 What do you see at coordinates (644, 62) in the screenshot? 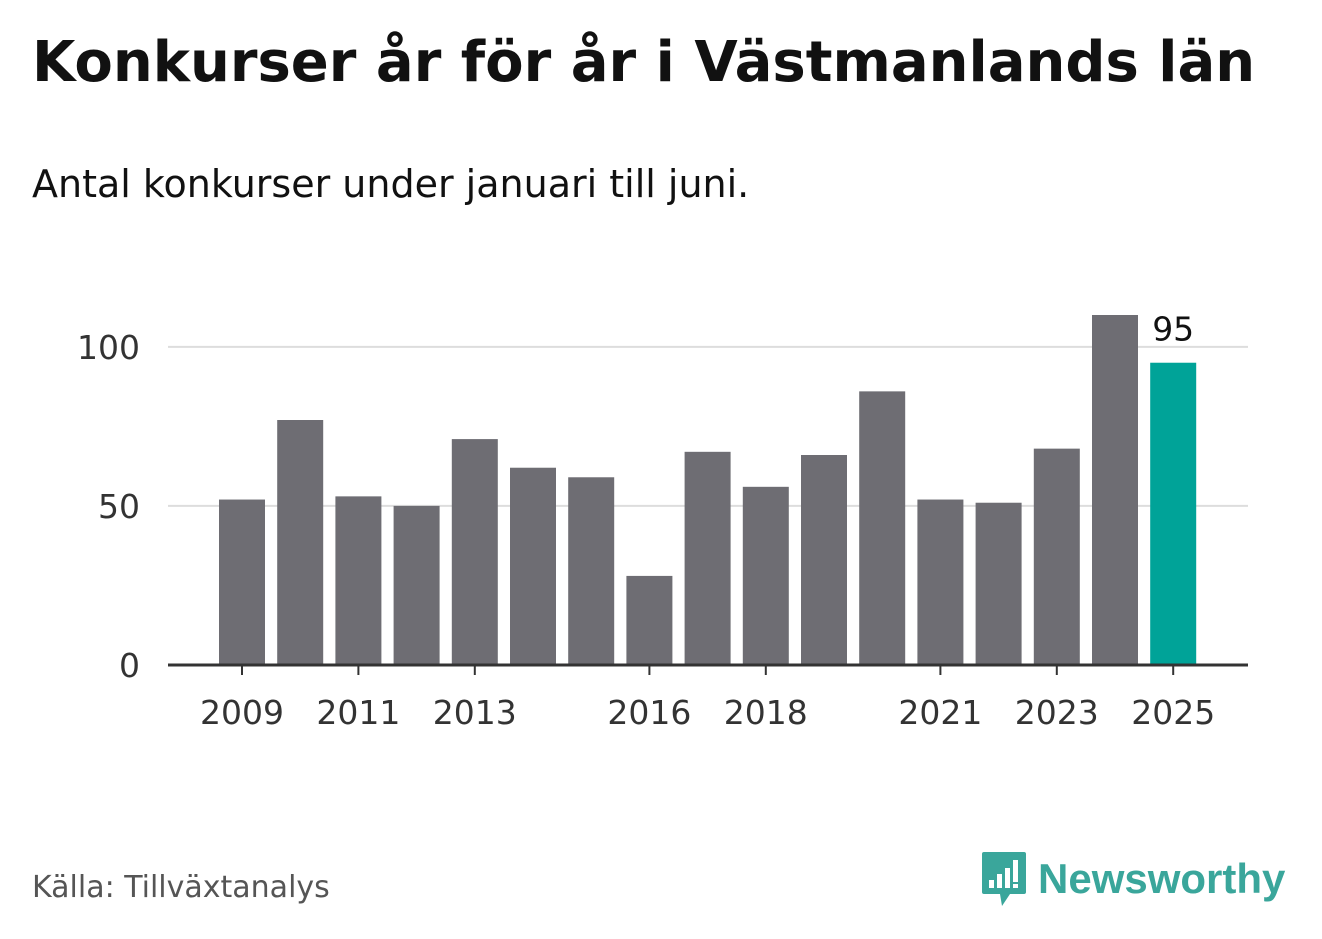
I see `page-title: Konkurser år för år i Västmanlands län` at bounding box center [644, 62].